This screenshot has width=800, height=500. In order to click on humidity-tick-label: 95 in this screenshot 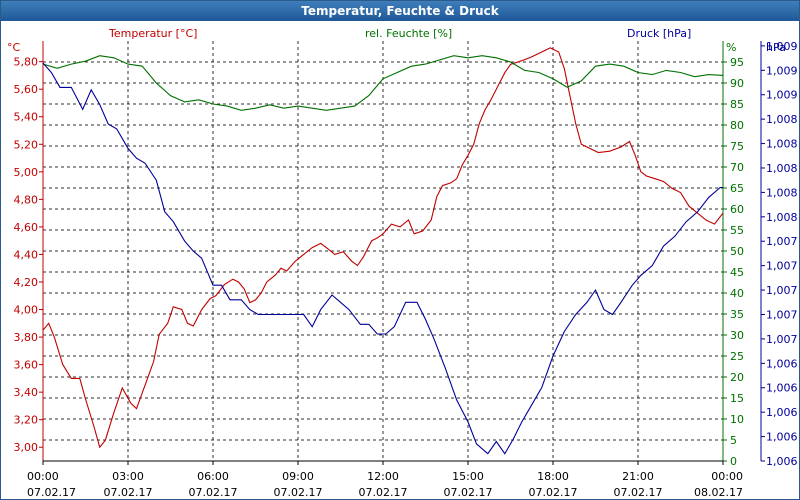, I will do `click(737, 62)`.